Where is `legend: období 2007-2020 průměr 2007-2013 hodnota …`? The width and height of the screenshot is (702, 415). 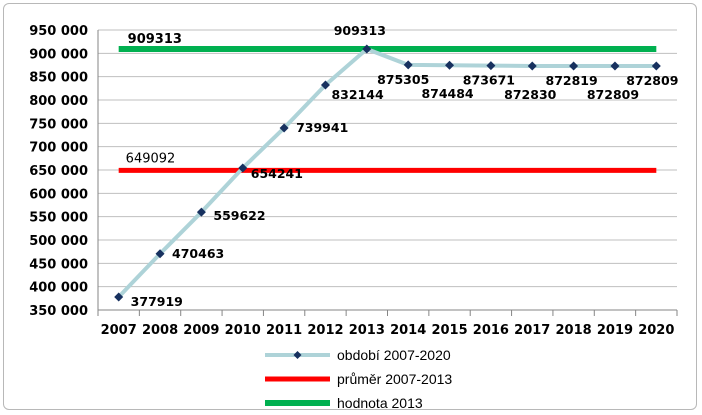
legend: období 2007-2020 průměr 2007-2013 hodnota … is located at coordinates (358, 379).